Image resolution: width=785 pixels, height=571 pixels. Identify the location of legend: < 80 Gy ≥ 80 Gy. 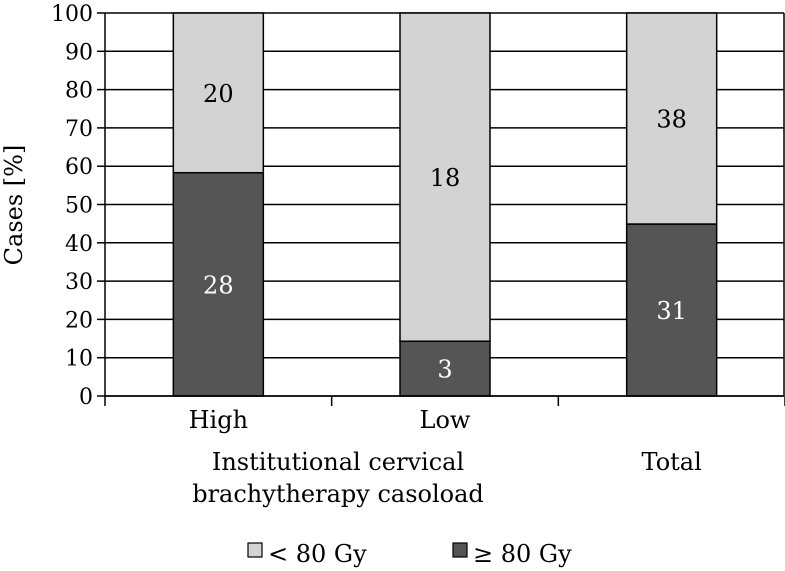
(409, 554).